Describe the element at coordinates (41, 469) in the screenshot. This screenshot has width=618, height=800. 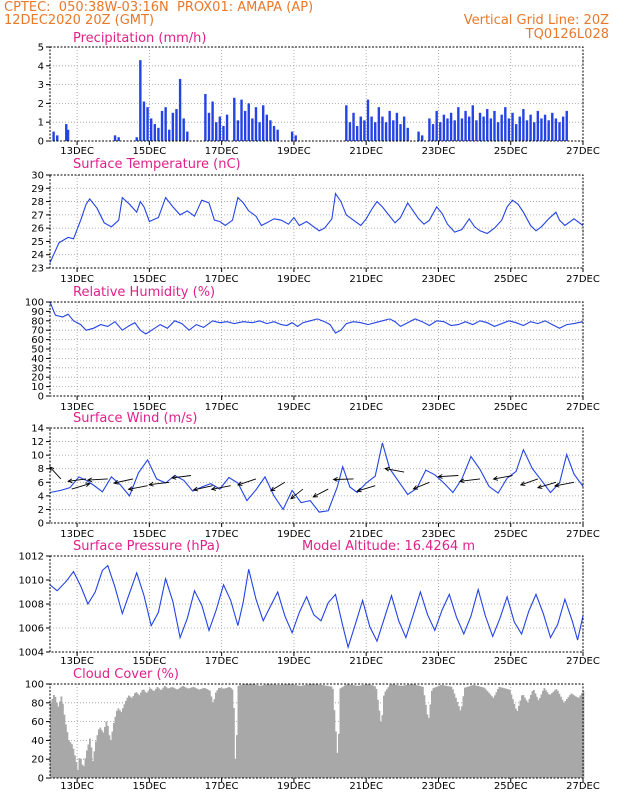
I see `y-tick-label: 8` at that location.